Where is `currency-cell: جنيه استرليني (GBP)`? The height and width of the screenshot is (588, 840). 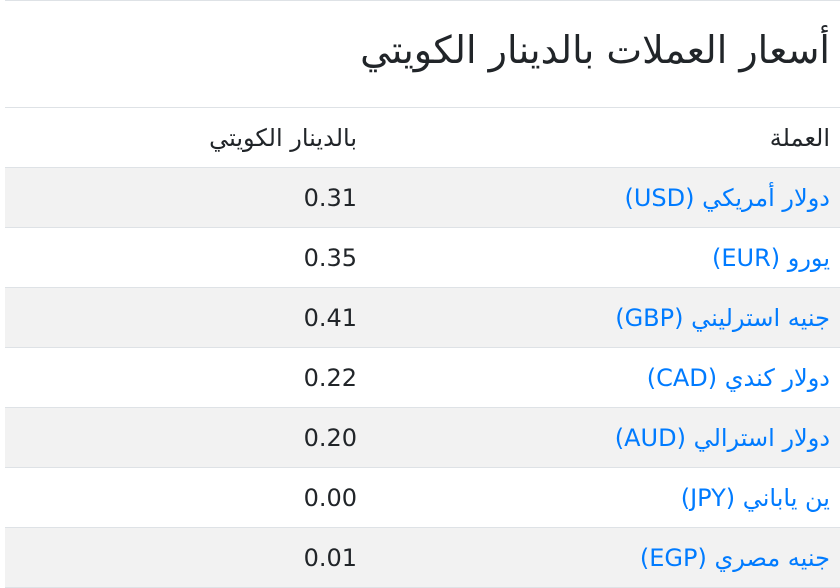
currency-cell: جنيه استرليني (GBP) is located at coordinates (603, 317).